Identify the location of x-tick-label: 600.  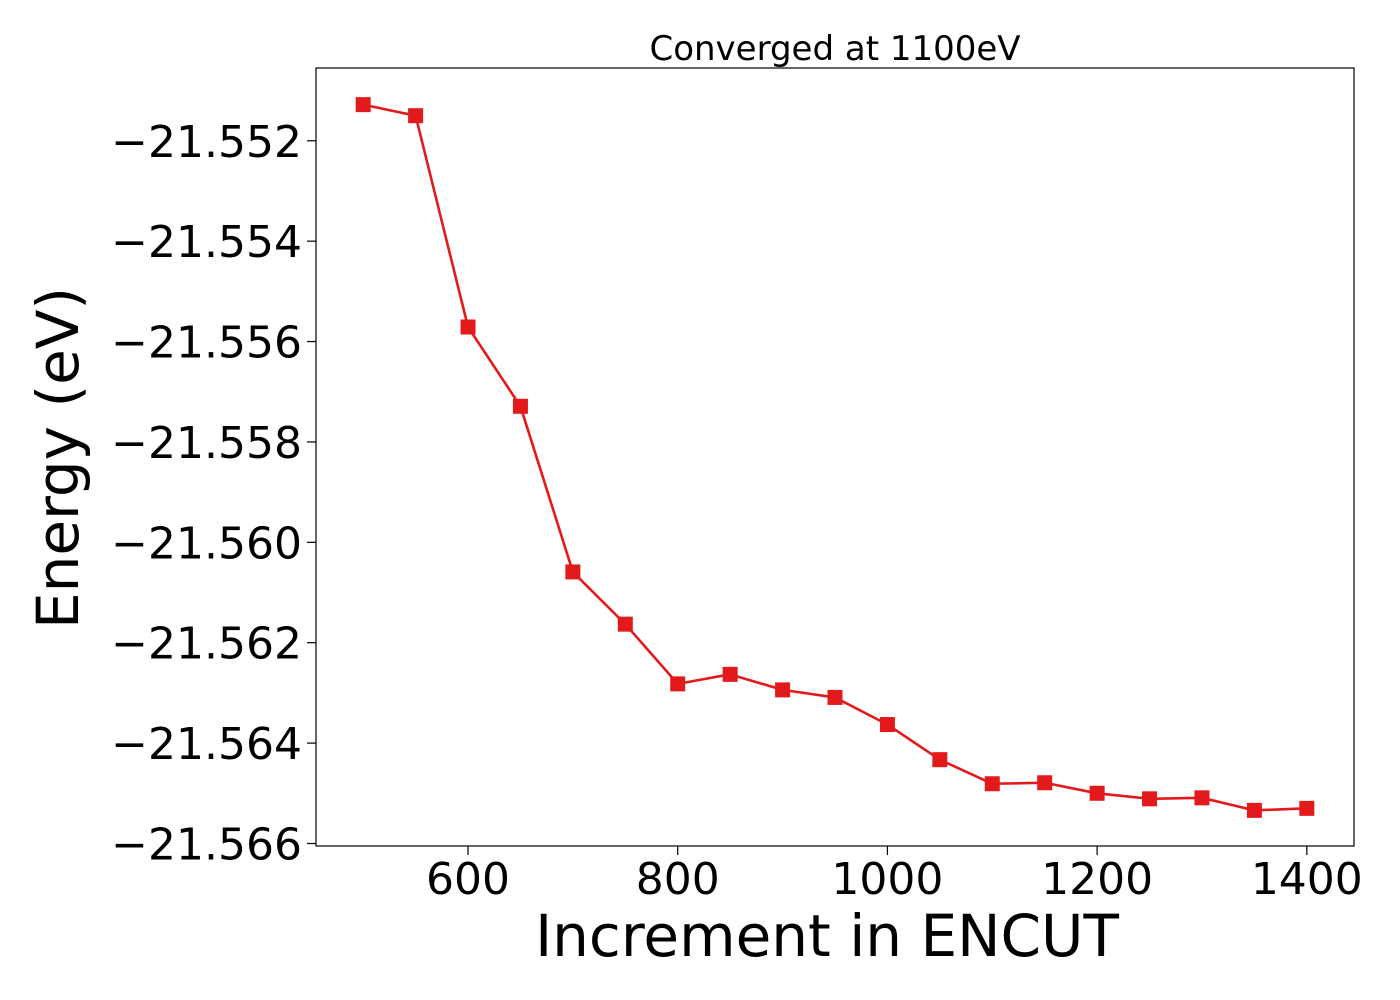
(468, 879).